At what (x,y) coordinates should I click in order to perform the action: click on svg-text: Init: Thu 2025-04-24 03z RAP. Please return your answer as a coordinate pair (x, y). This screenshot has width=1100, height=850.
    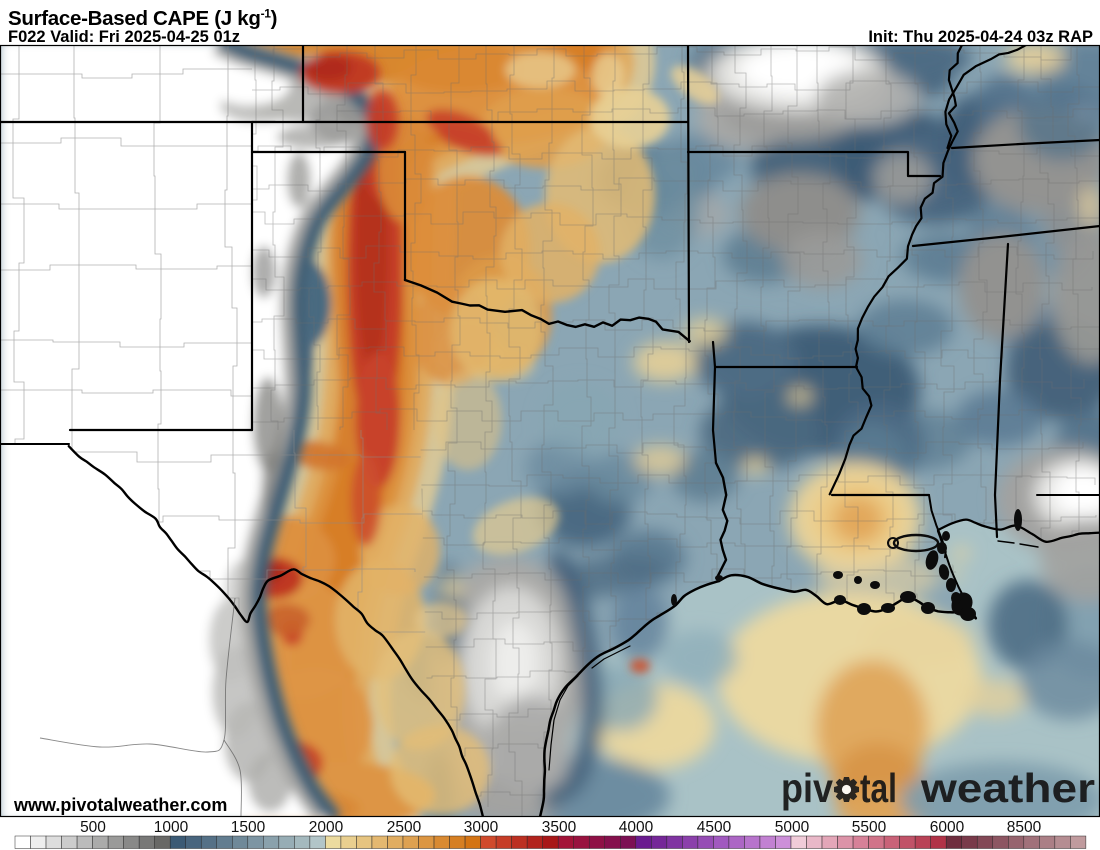
    Looking at the image, I should click on (980, 37).